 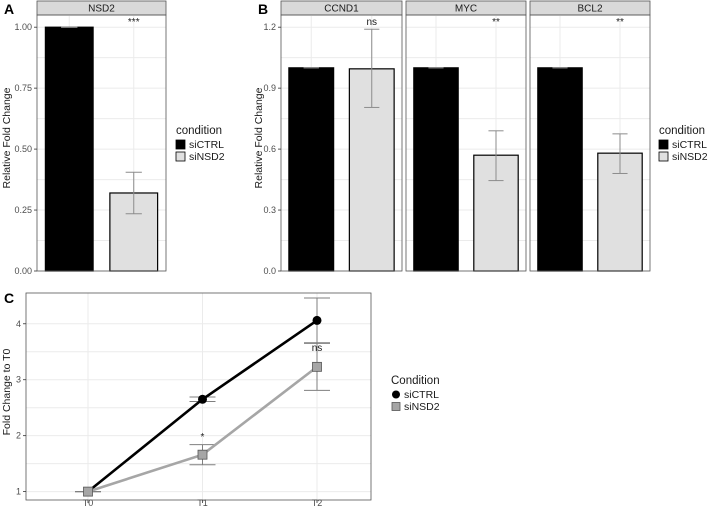 What do you see at coordinates (207, 157) in the screenshot?
I see `panel-a-legend-label: siNSD2` at bounding box center [207, 157].